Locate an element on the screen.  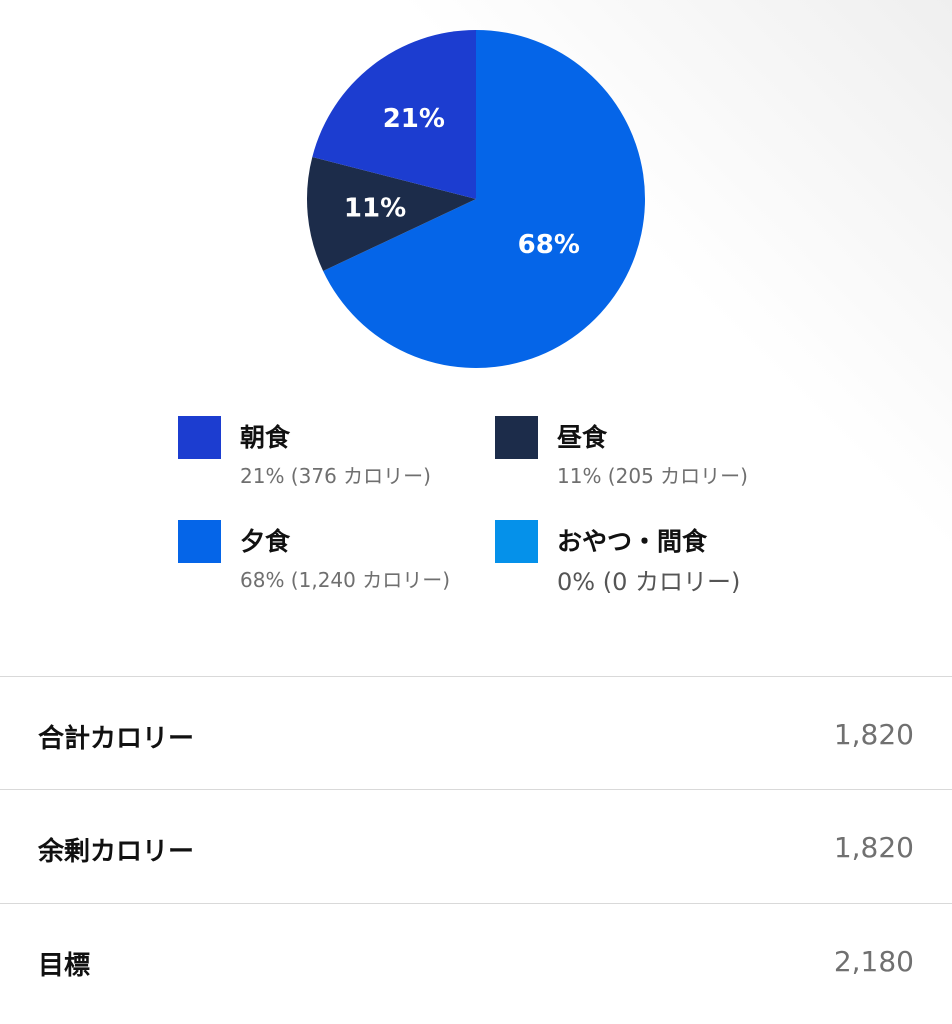
stat-value-goal: 2,180 is located at coordinates (873, 961).